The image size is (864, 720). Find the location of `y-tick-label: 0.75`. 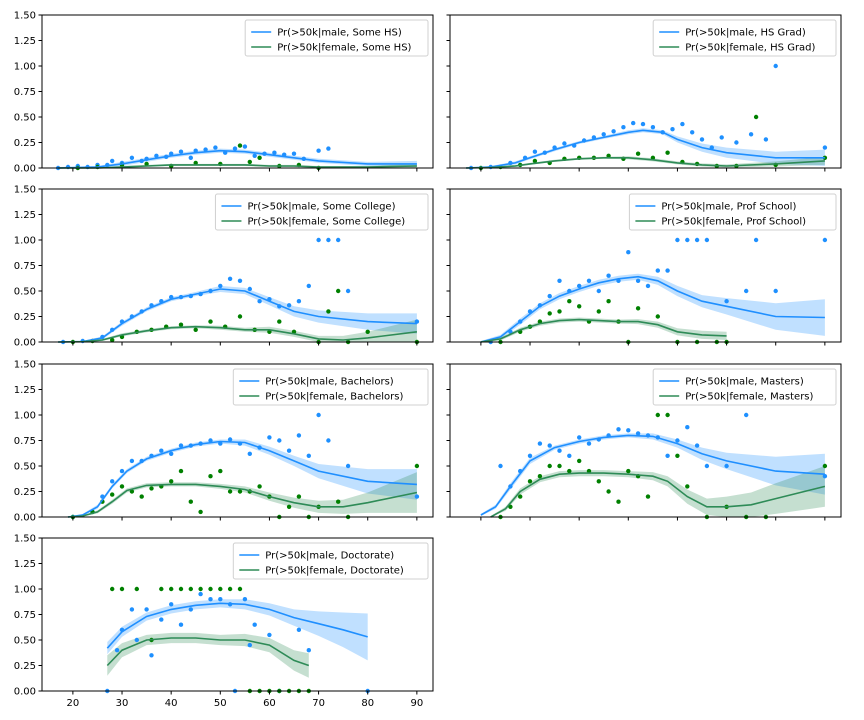

y-tick-label: 0.75 is located at coordinates (25, 92).